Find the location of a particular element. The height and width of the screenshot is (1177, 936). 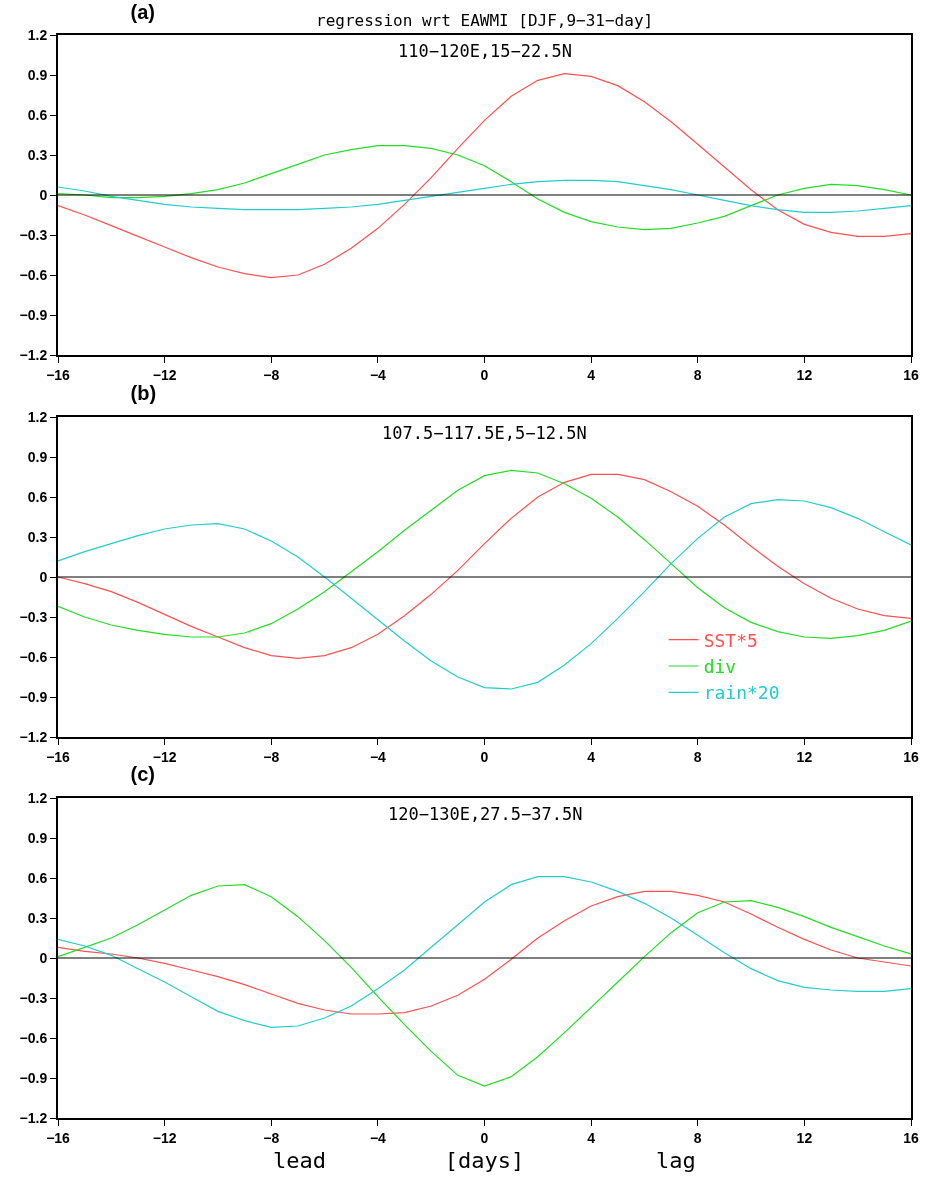

x-axis-title: [days] is located at coordinates (484, 1161).